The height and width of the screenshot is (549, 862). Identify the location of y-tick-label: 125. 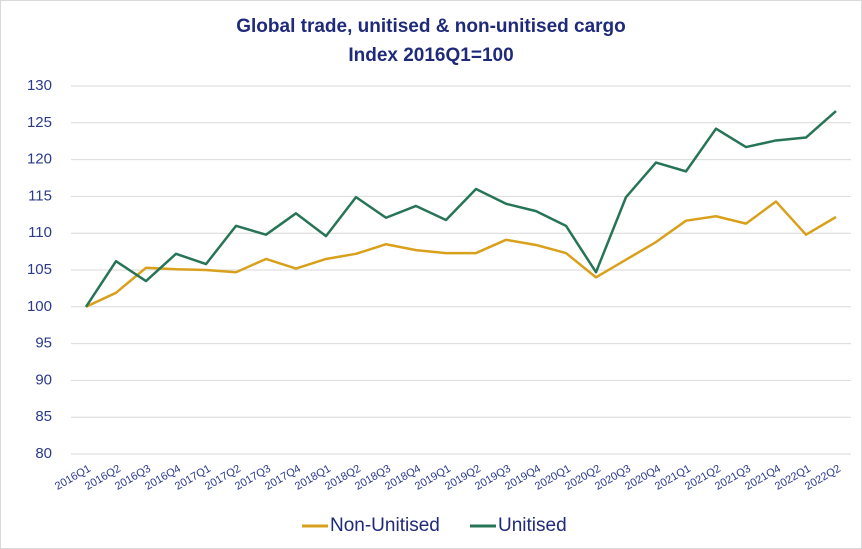
(39, 122).